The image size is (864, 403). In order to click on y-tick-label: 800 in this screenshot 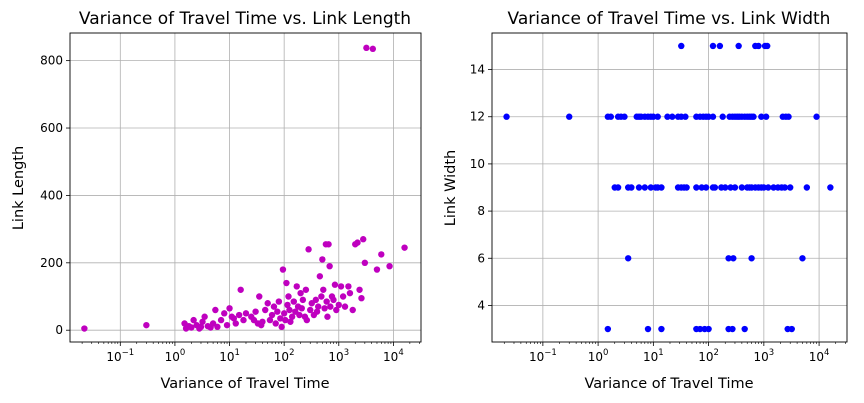, I will do `click(51, 61)`.